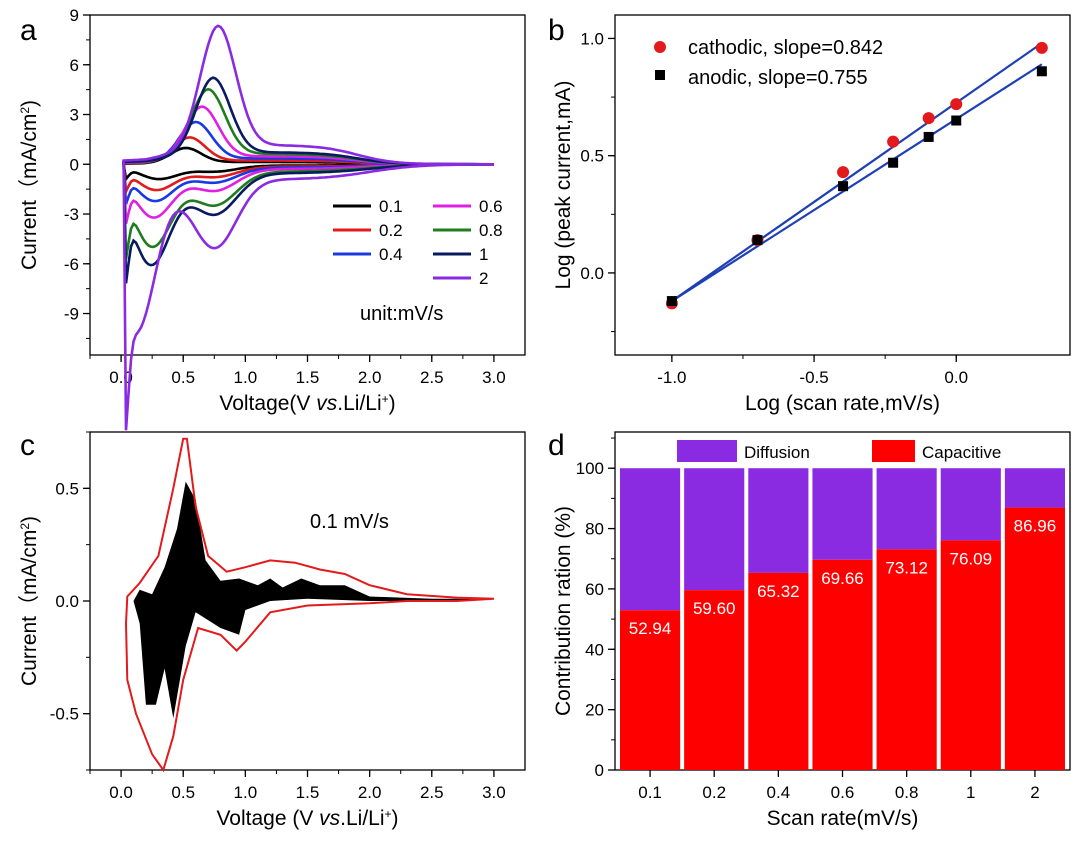 Image resolution: width=1080 pixels, height=843 pixels. Describe the element at coordinates (121, 792) in the screenshot. I see `x-tick-label-c: 0.0` at that location.